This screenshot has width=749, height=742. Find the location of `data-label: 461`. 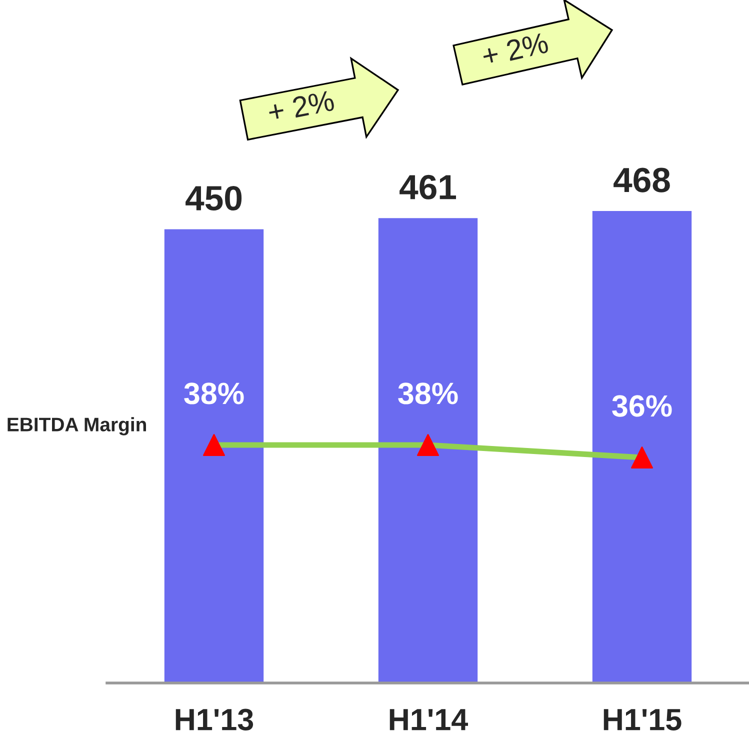

data-label: 461 is located at coordinates (428, 187).